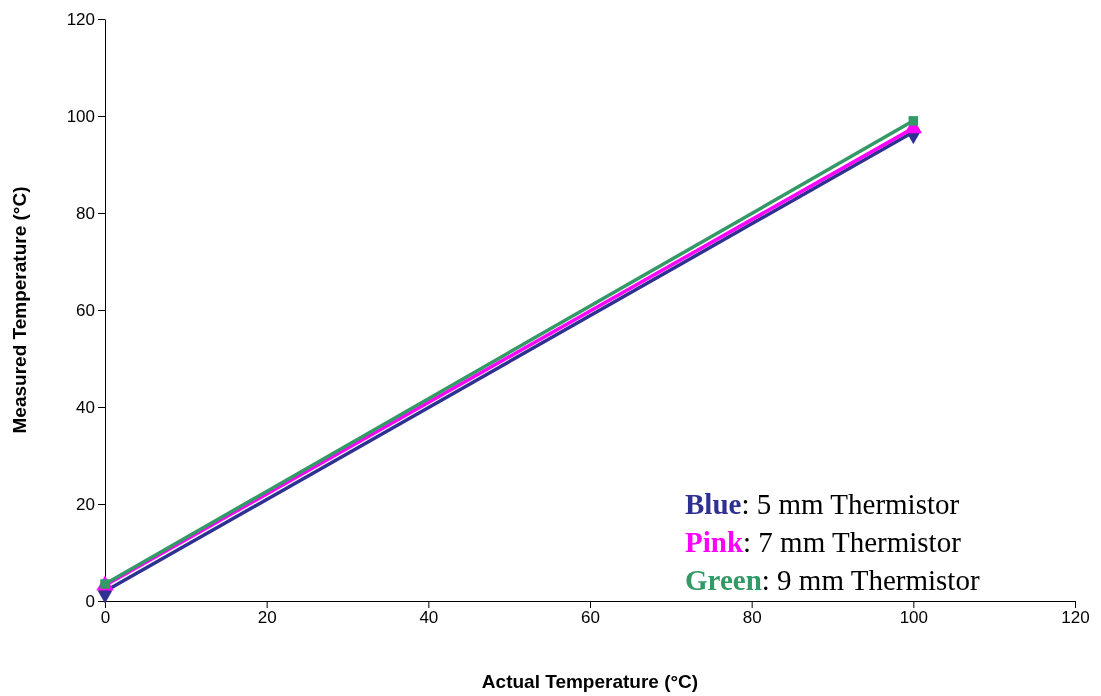 This screenshot has width=1101, height=696. Describe the element at coordinates (85, 504) in the screenshot. I see `y-tick-label: 20` at that location.